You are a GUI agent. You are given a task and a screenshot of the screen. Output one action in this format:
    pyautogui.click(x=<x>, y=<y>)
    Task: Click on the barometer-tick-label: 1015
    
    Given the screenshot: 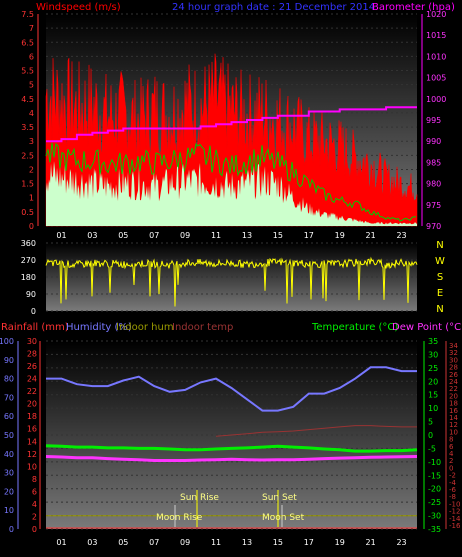 What is the action you would take?
    pyautogui.click(x=436, y=35)
    